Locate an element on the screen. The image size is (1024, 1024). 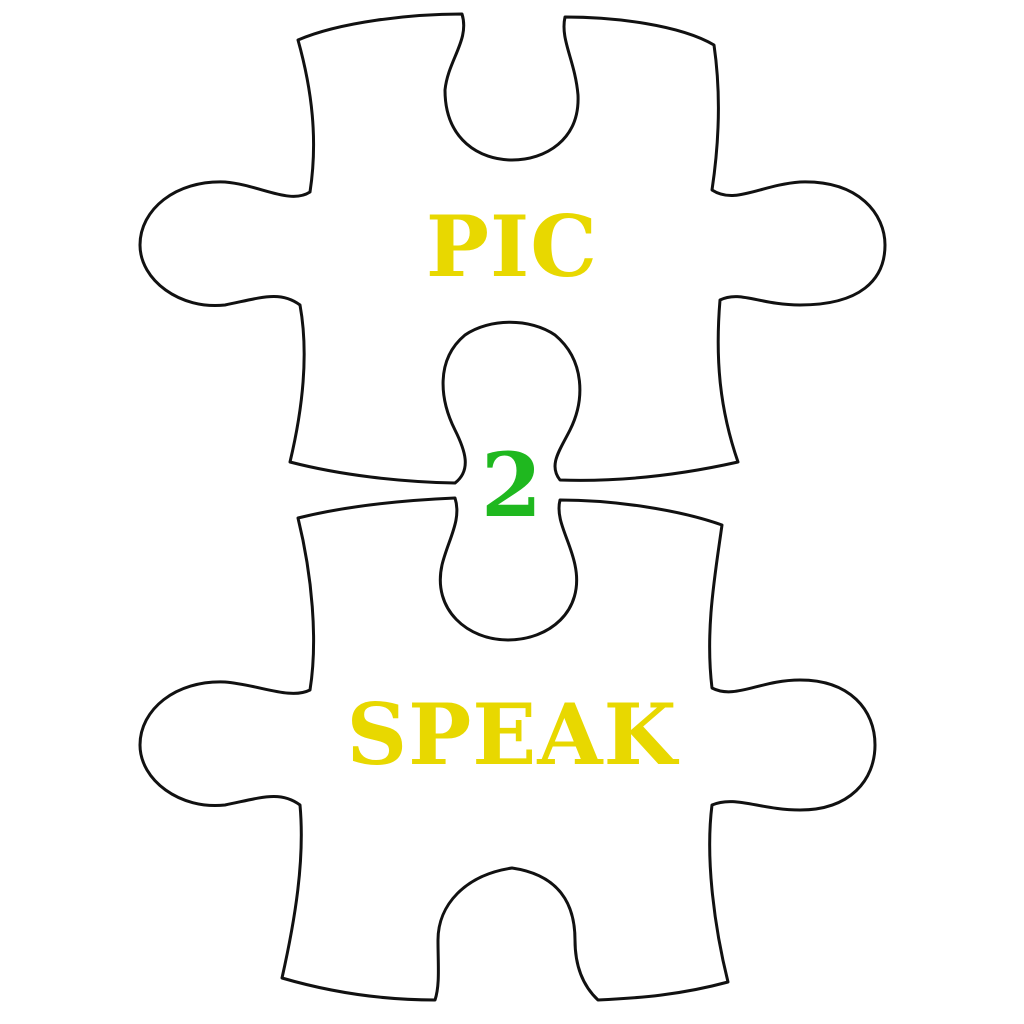
logo-word-2: 2 is located at coordinates (512, 485).